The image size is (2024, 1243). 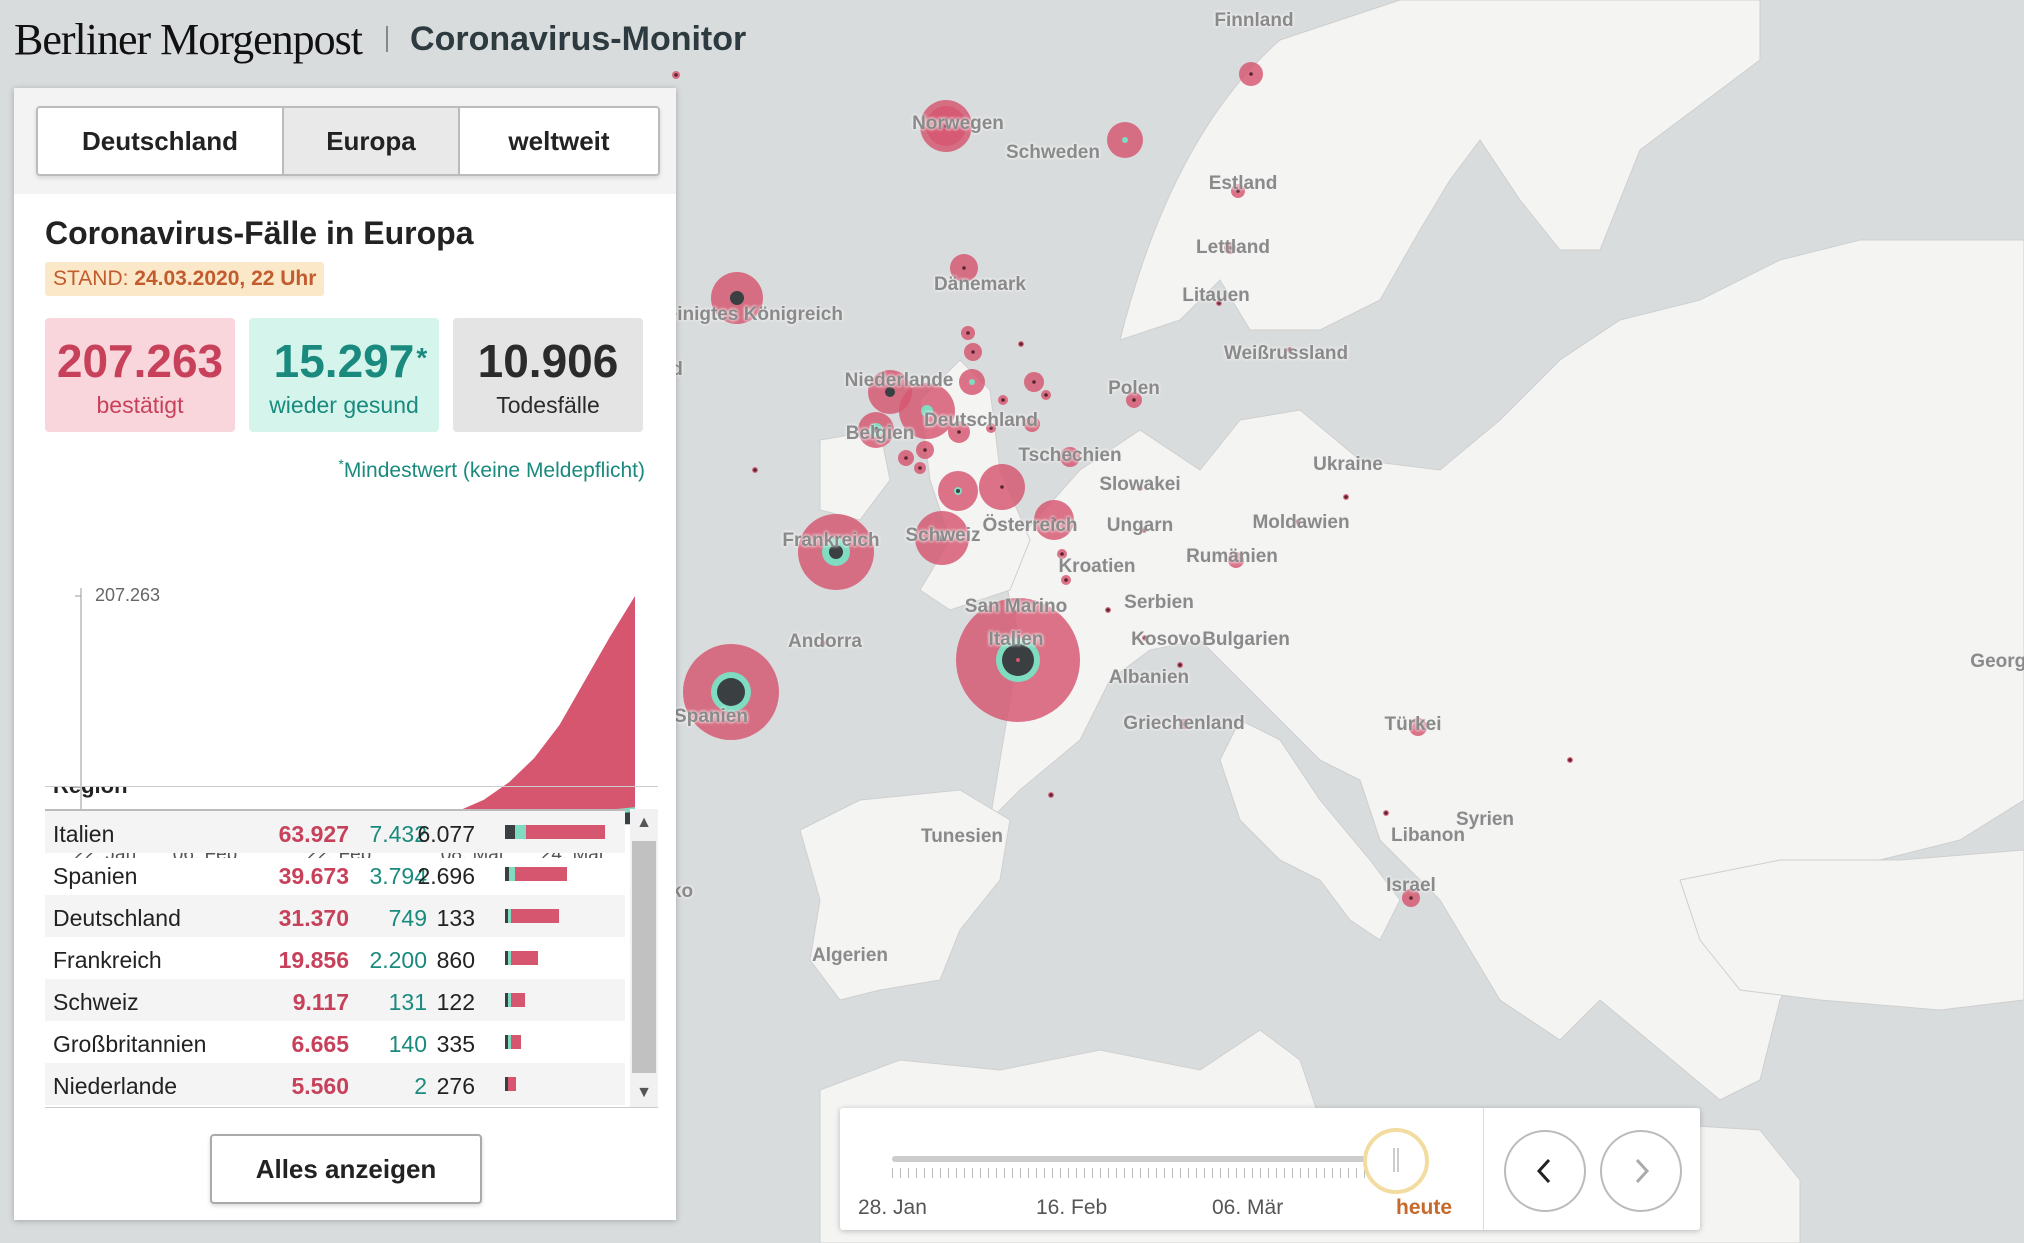 I want to click on map-label: Litauen, so click(x=1216, y=295).